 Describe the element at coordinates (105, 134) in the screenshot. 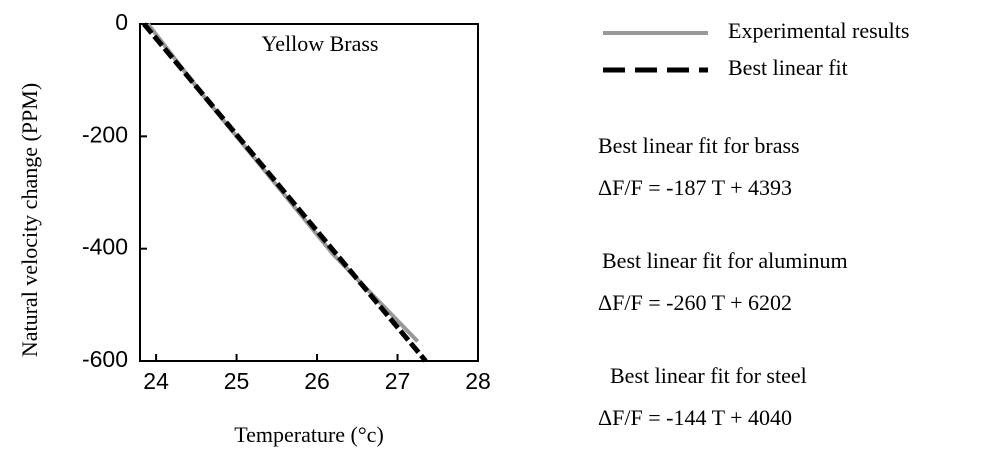

I see `y-tick-label: -200` at that location.